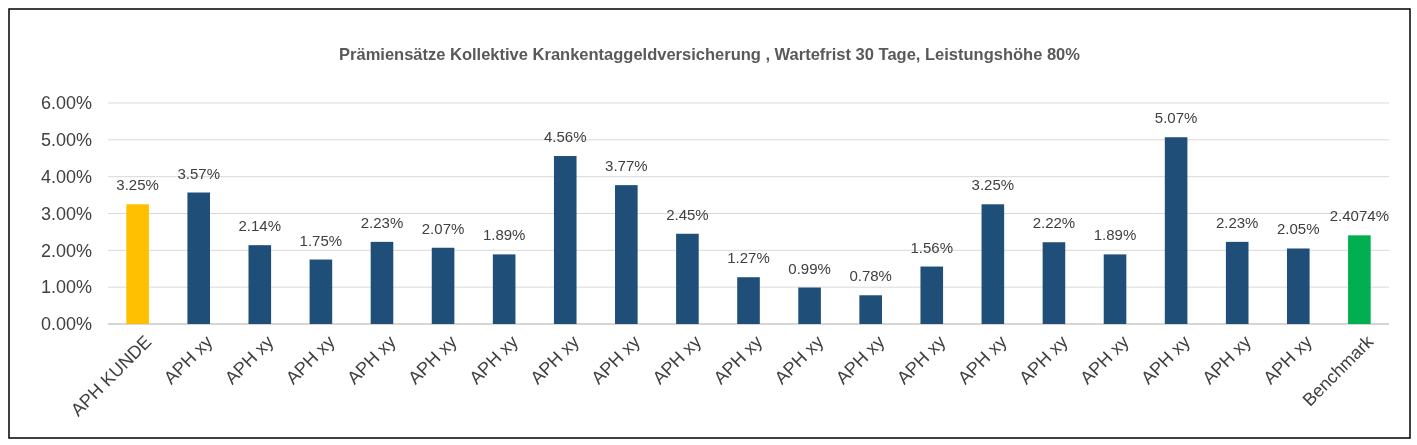 Image resolution: width=1417 pixels, height=445 pixels. Describe the element at coordinates (710, 54) in the screenshot. I see `chart-title: Prämiensätze Kollektive Krankentaggeldversicherung , Wartefrist 30 Tage, Leistungshöhe 80%` at that location.